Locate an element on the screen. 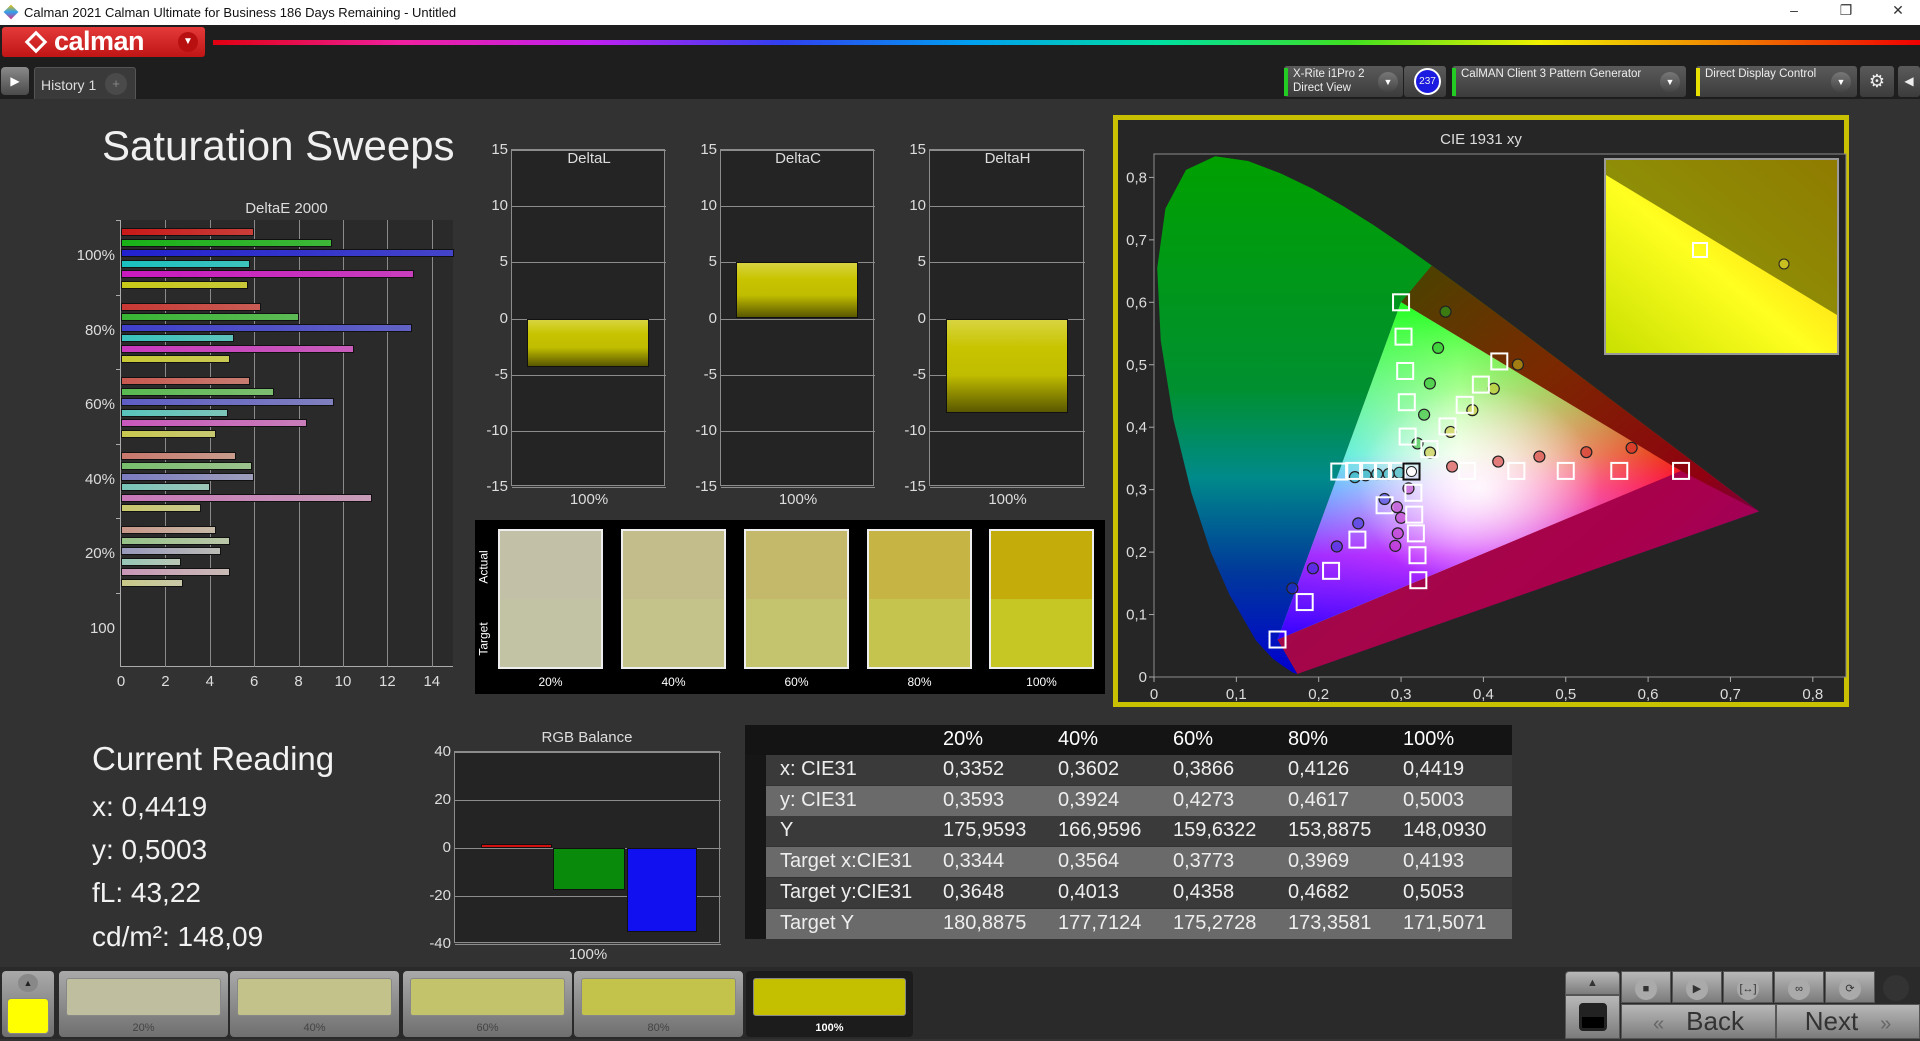 This screenshot has height=1041, width=1920. row-label: x: CIE31 is located at coordinates (818, 769).